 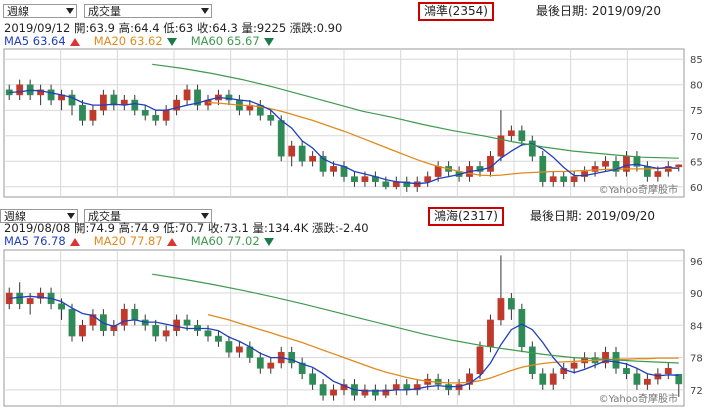 What do you see at coordinates (696, 111) in the screenshot?
I see `y-tick-label: 75` at bounding box center [696, 111].